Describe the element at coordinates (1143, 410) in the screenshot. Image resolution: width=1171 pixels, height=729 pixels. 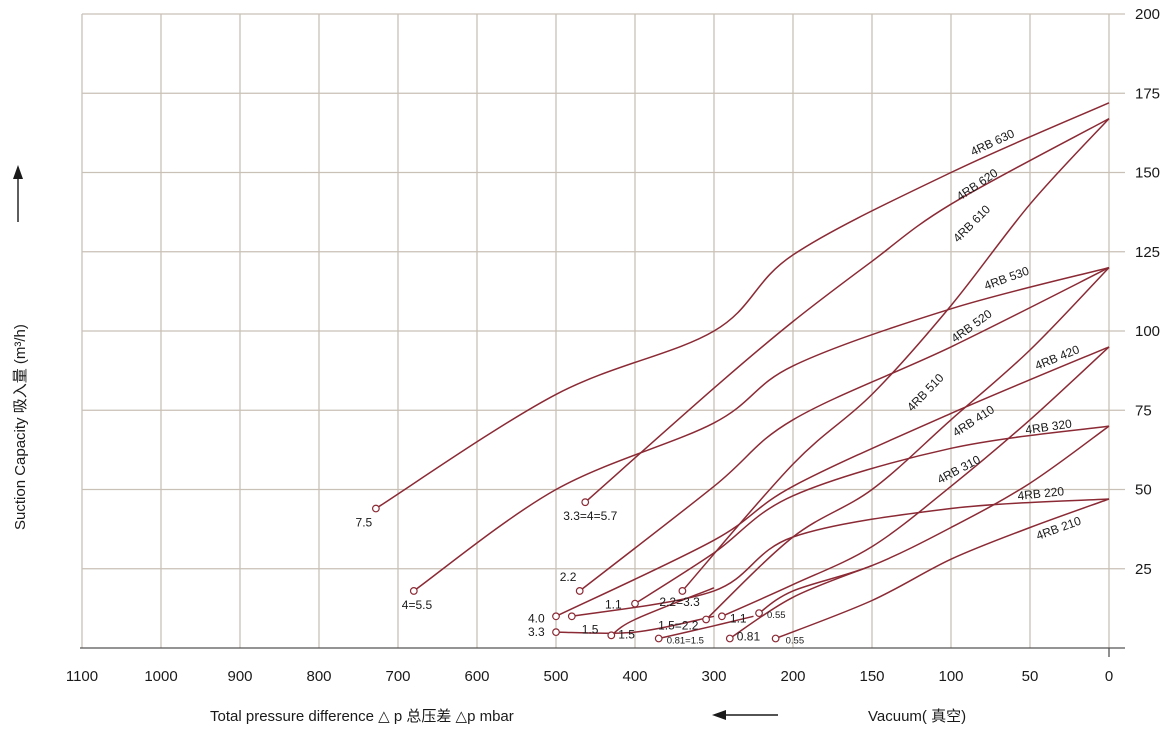
I see `y-tick-label: 75` at that location.